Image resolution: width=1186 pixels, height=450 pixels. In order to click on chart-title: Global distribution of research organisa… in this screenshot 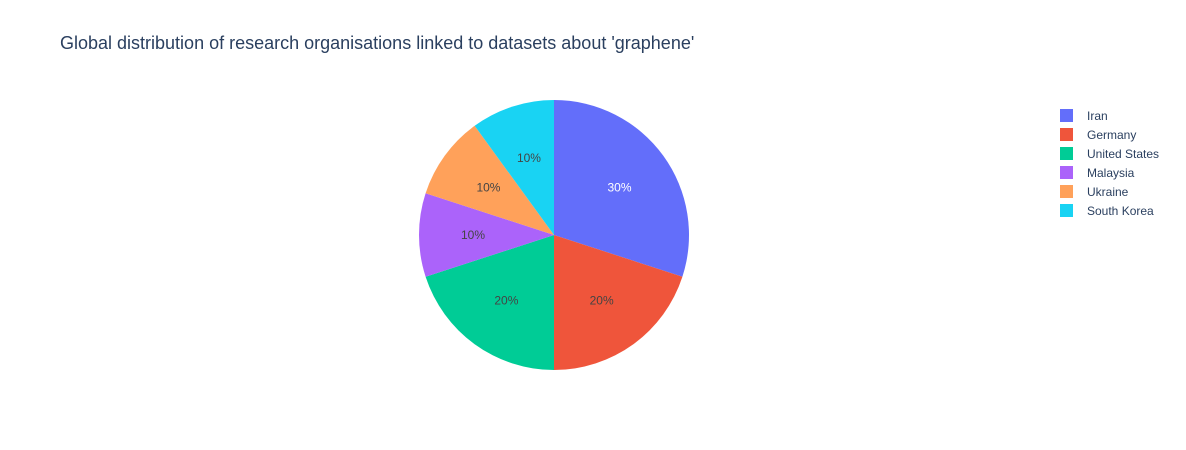, I will do `click(377, 43)`.